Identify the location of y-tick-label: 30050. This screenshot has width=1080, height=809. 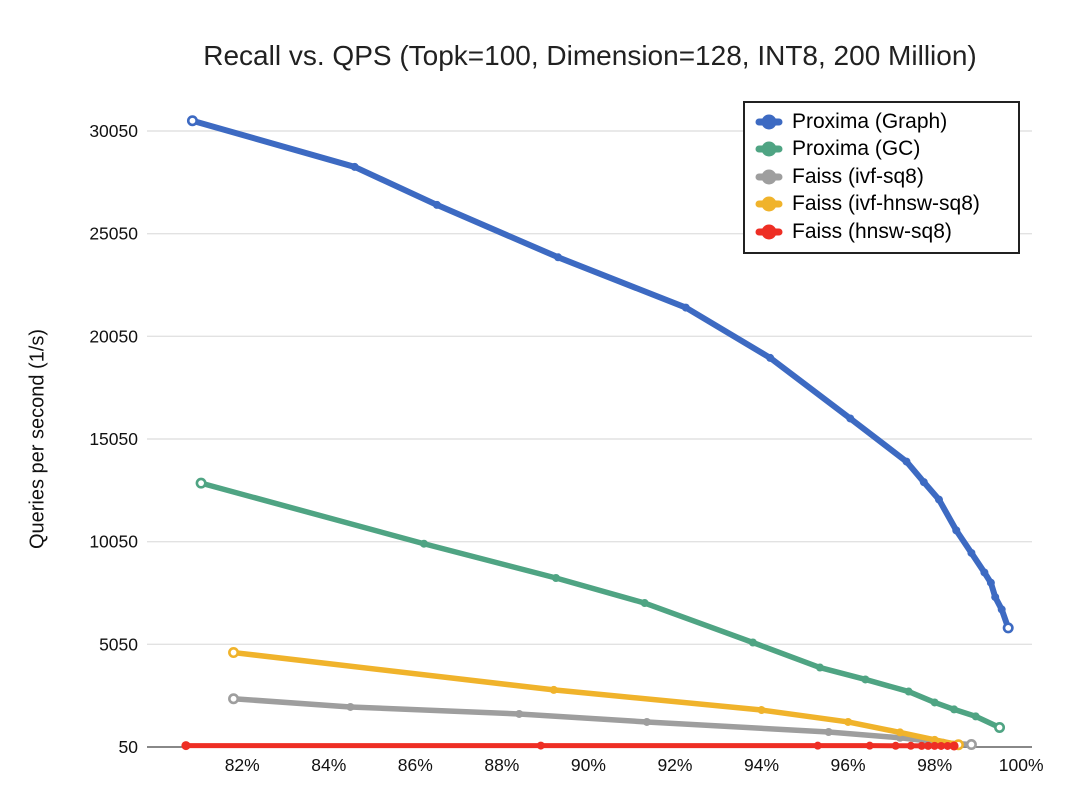
(113, 131).